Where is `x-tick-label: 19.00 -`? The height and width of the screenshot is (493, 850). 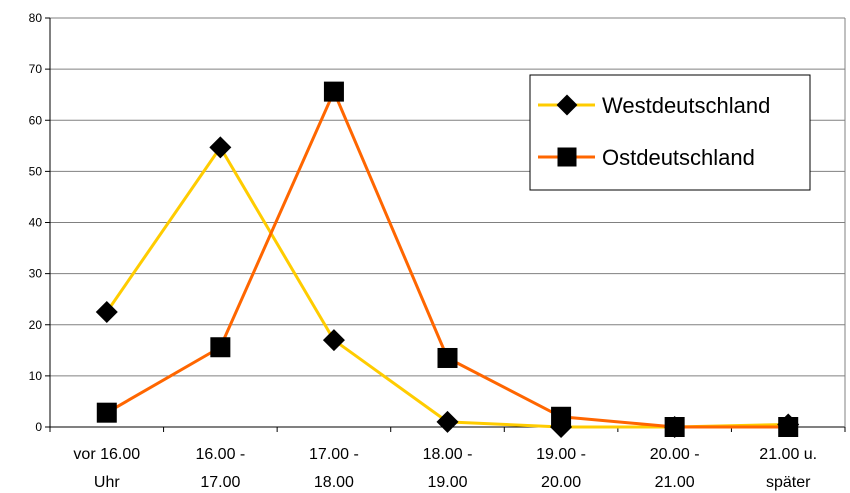 x-tick-label: 19.00 - is located at coordinates (561, 454).